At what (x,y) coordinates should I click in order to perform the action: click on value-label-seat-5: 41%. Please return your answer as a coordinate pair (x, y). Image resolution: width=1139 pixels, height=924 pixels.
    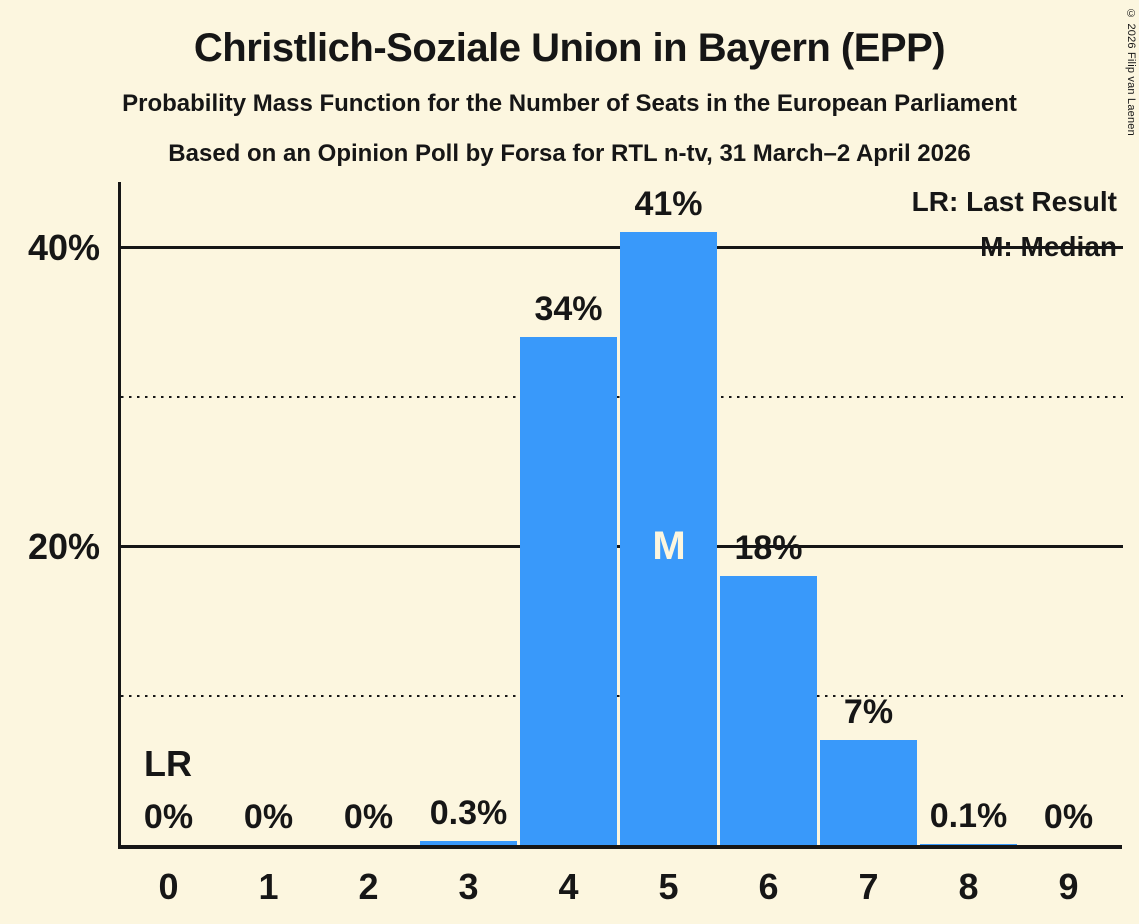
    Looking at the image, I should click on (668, 204).